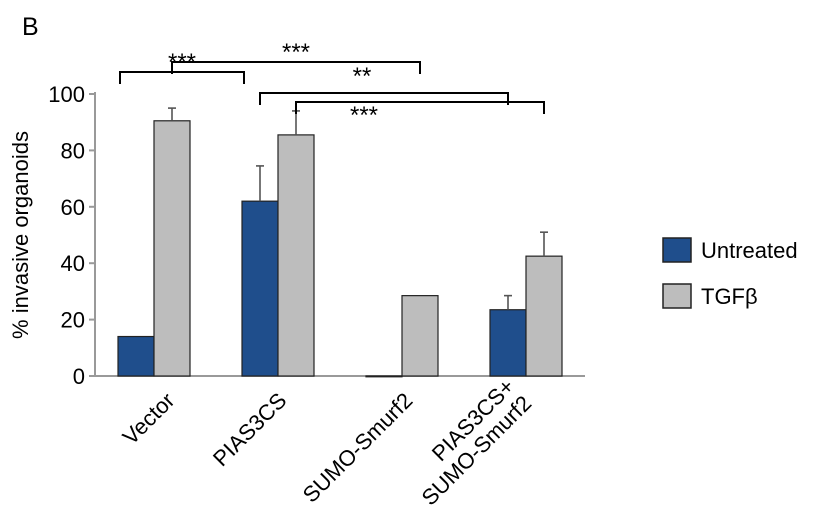 The width and height of the screenshot is (819, 523). Describe the element at coordinates (332, 84) in the screenshot. I see `significance-brackets: *** ********` at that location.